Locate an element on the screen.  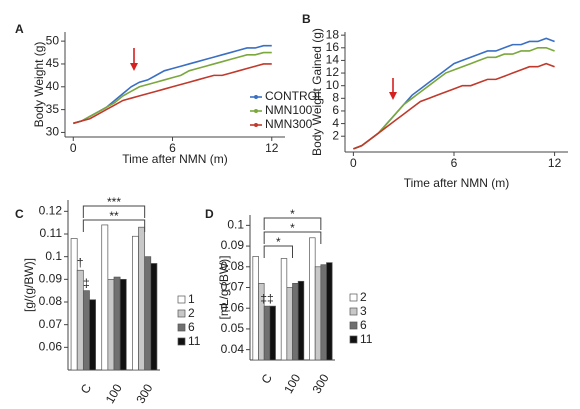
significance: ** is located at coordinates (114, 216).